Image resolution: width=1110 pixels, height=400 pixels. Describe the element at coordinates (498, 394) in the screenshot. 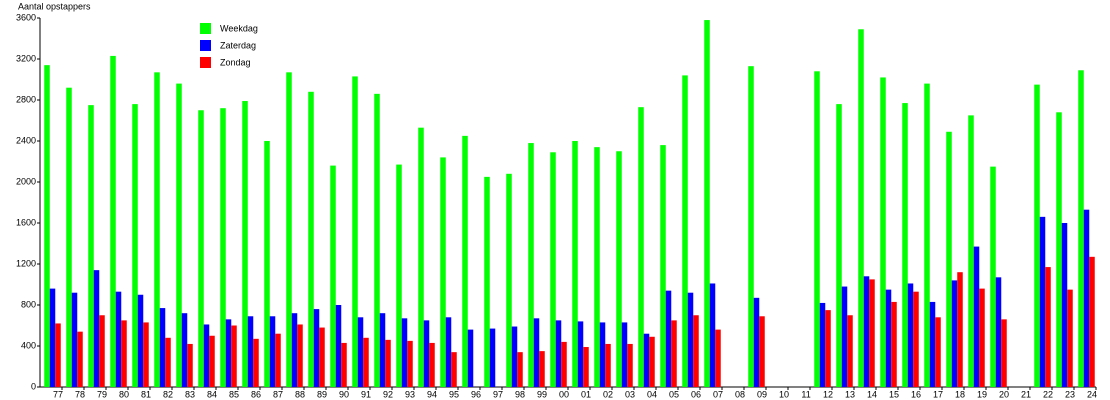

I see `x-tick-label: 97` at that location.